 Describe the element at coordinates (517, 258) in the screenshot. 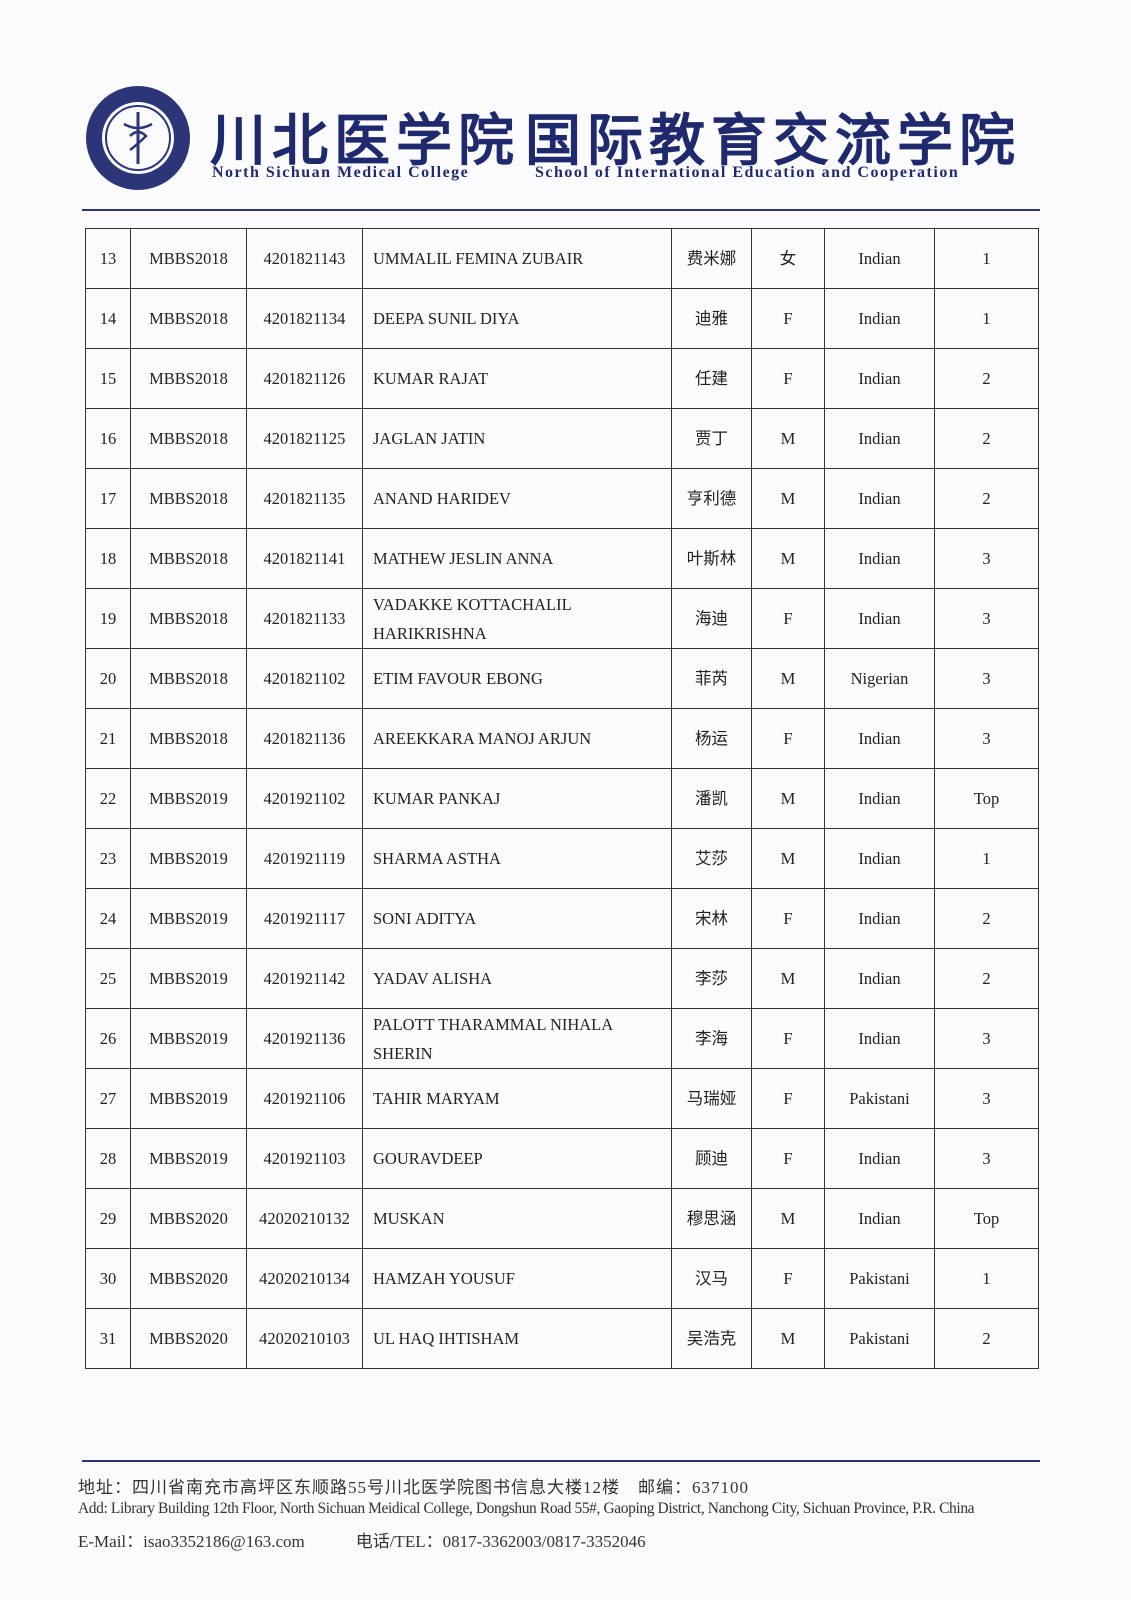

I see `student-name: UMMALIL FEMINA ZUBAIR` at that location.